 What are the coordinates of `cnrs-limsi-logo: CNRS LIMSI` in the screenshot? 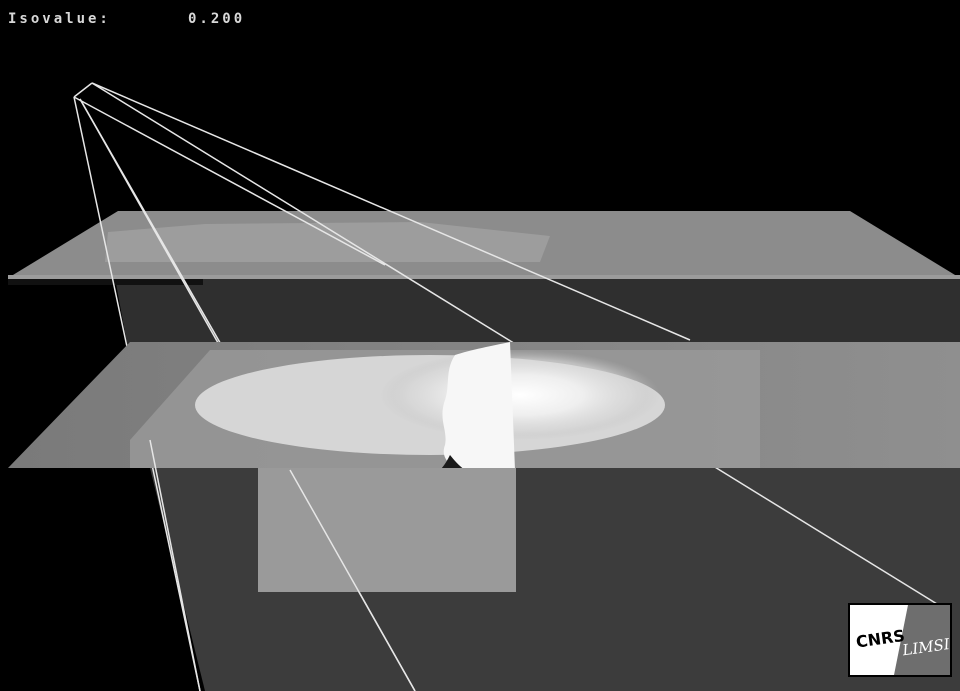 It's located at (900, 640).